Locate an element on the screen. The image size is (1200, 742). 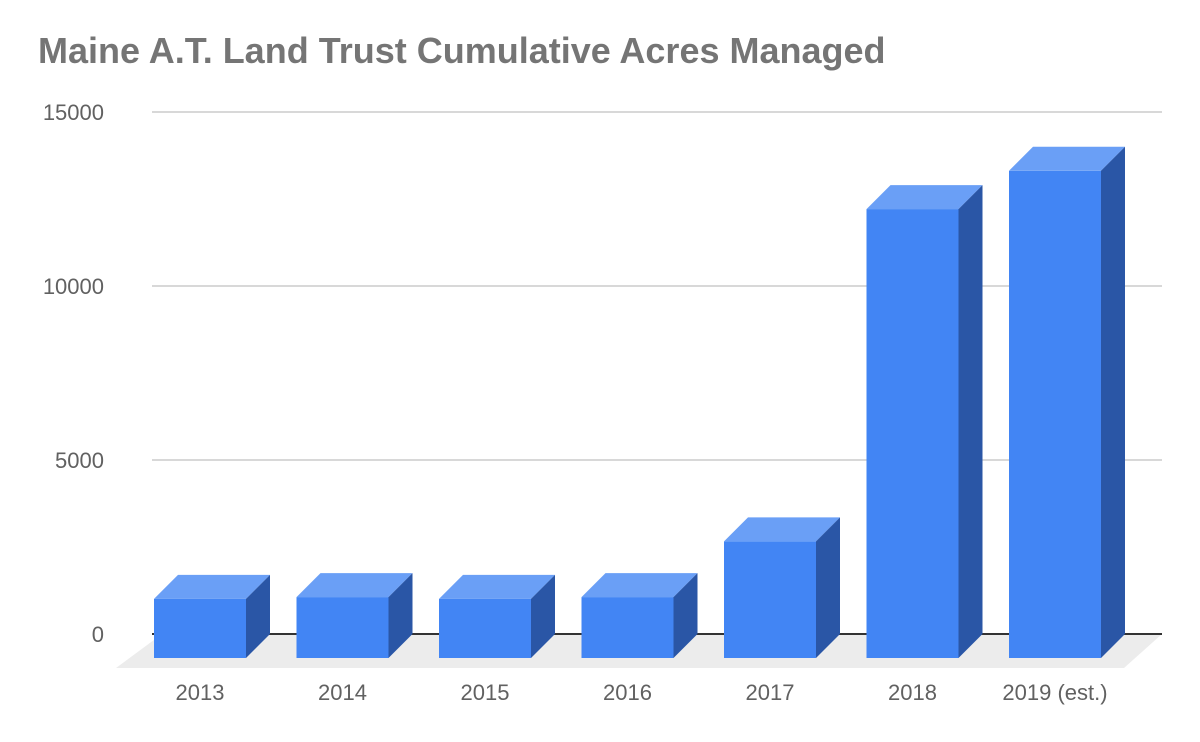
y-tick-label: 15000 is located at coordinates (73, 112).